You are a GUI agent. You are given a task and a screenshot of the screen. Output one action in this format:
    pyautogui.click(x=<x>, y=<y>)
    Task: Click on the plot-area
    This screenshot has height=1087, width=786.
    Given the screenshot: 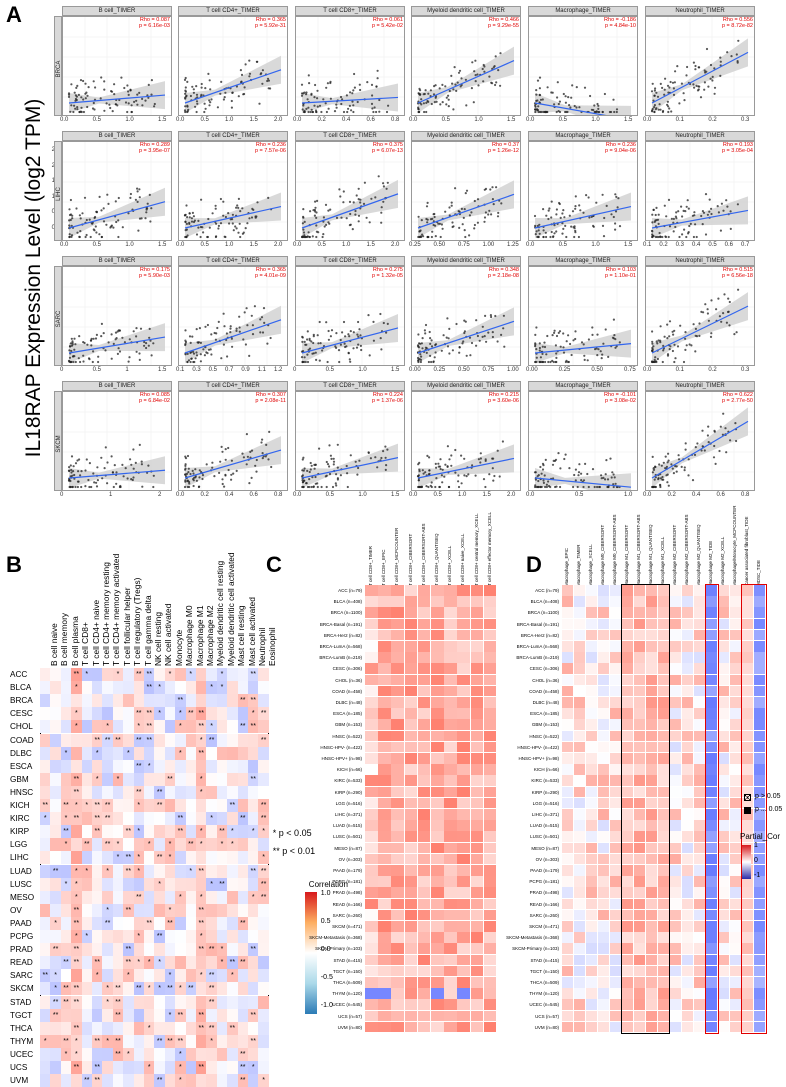 What is the action you would take?
    pyautogui.click(x=233, y=191)
    